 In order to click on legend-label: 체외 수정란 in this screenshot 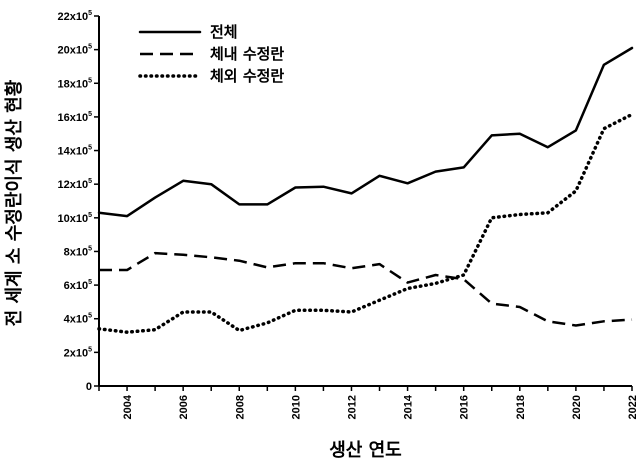, I will do `click(247, 76)`.